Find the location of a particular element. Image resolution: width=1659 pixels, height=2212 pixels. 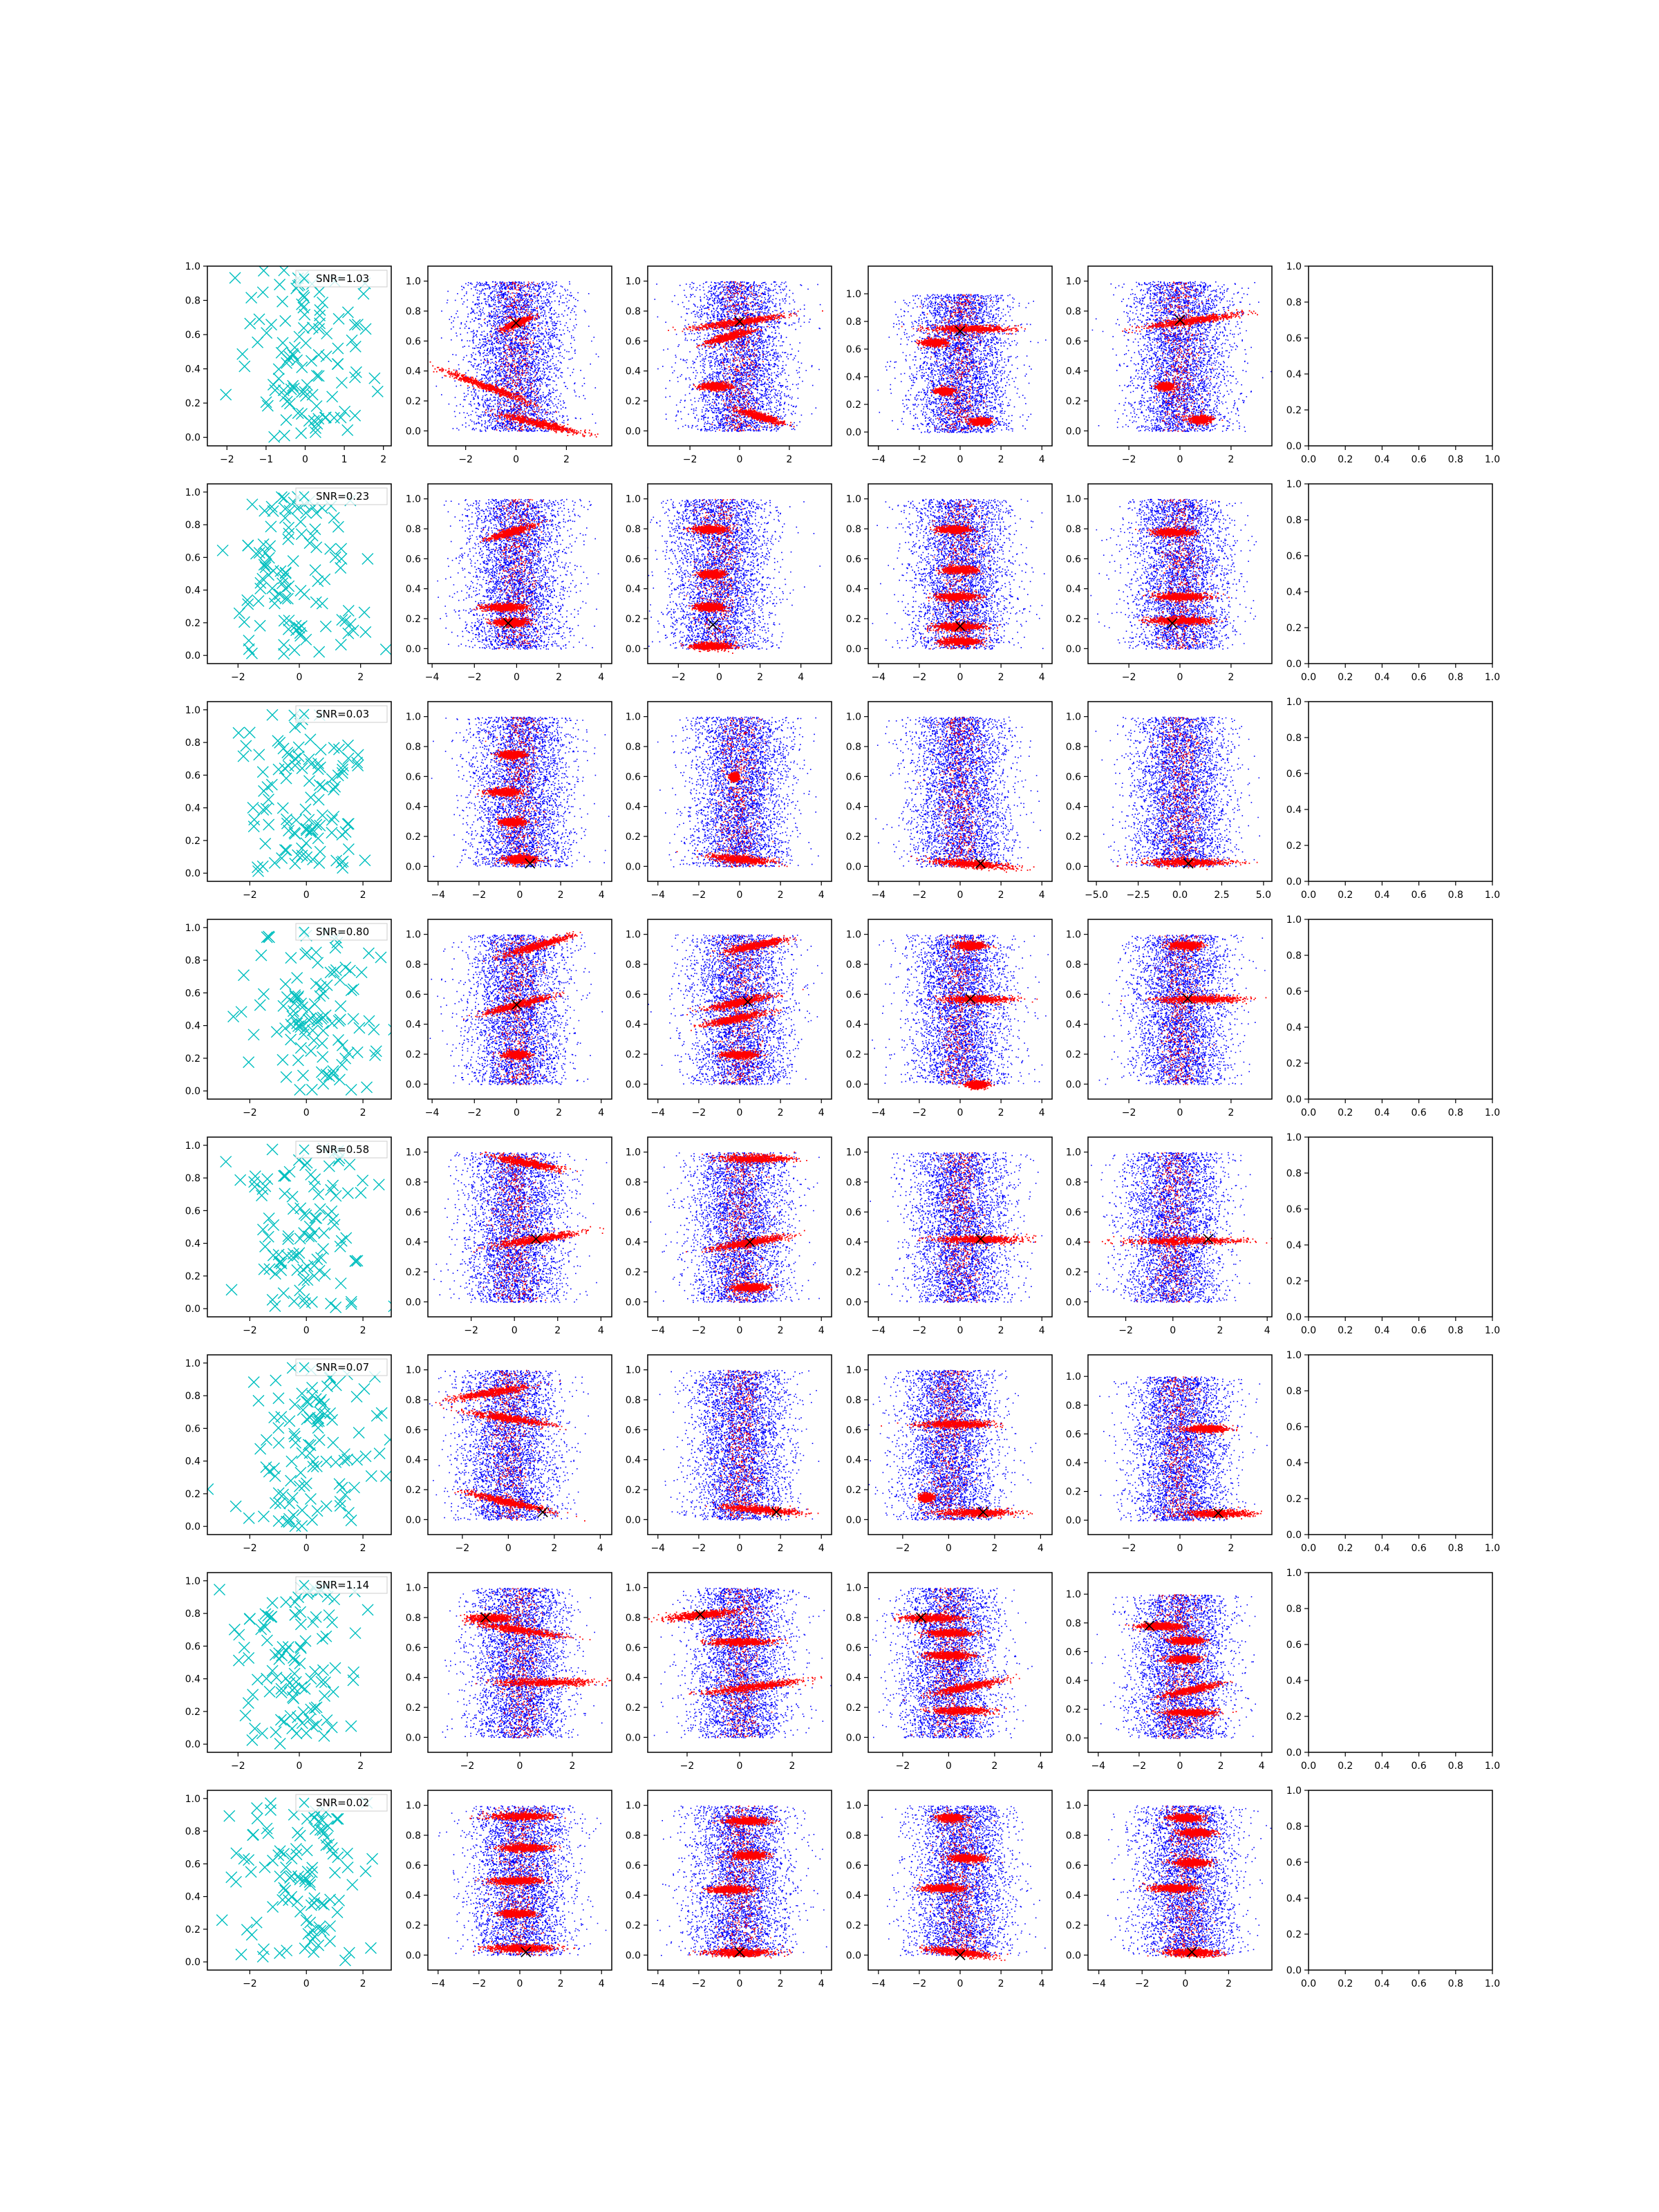

x-tick-label: 0.2 is located at coordinates (1345, 1112).